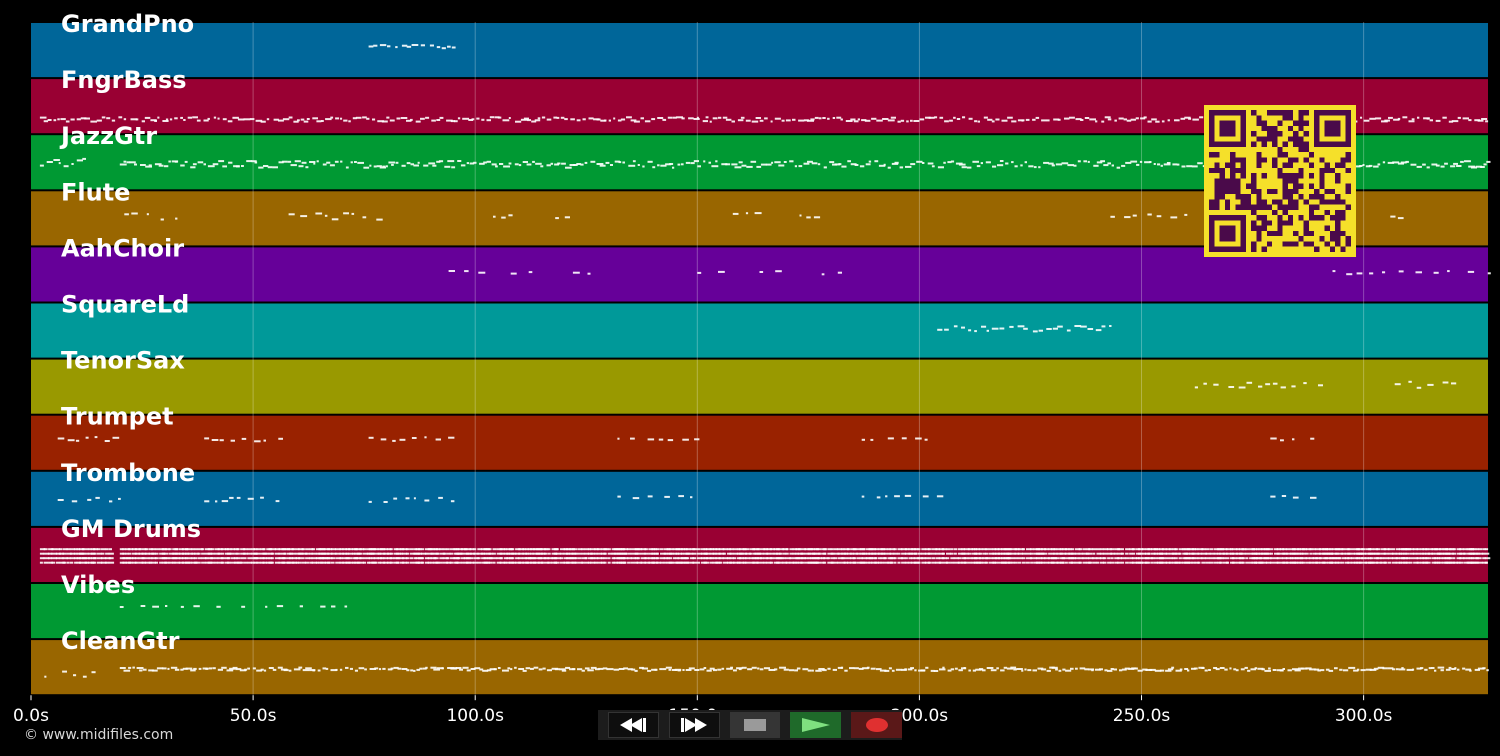 This screenshot has width=1500, height=756. What do you see at coordinates (759, 386) in the screenshot?
I see `track-lane` at bounding box center [759, 386].